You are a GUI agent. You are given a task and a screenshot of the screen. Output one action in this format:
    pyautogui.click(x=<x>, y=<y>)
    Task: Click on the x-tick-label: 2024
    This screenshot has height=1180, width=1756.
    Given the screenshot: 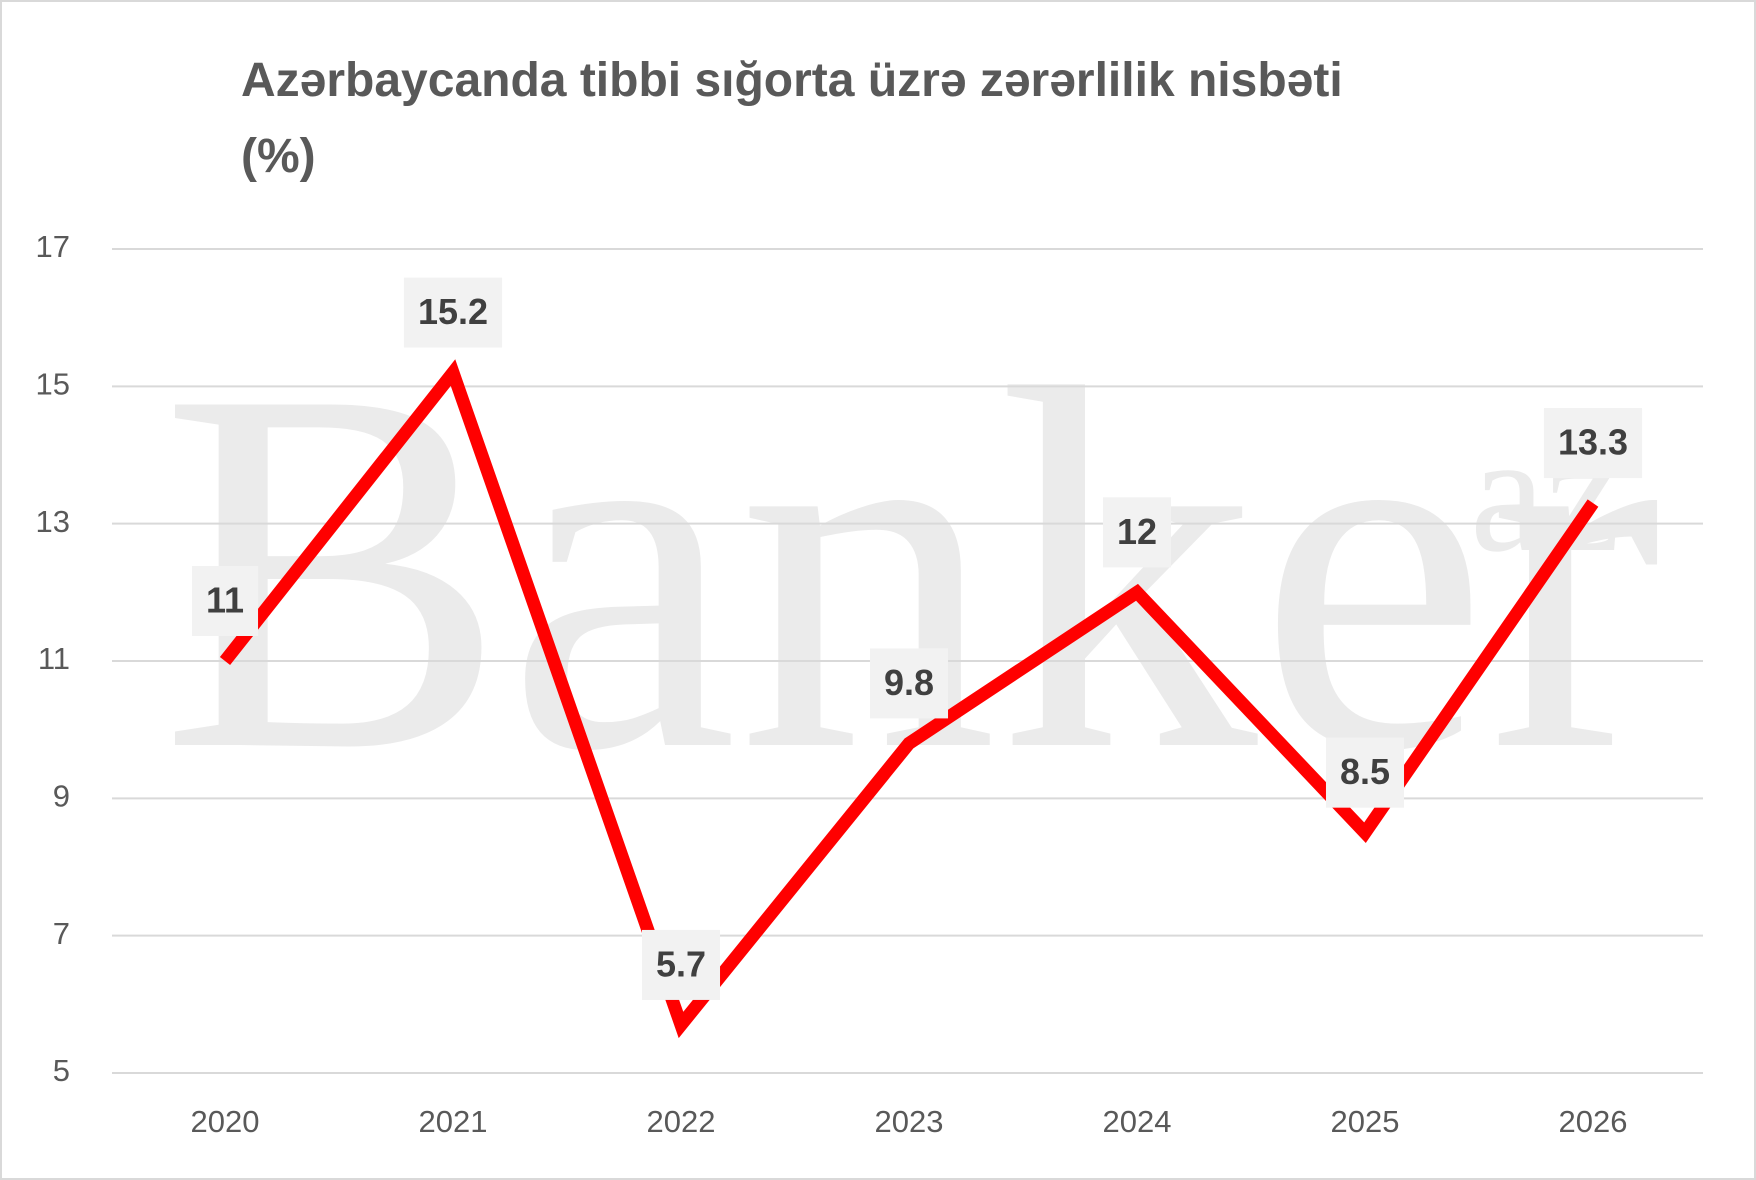 What is the action you would take?
    pyautogui.click(x=1137, y=1121)
    